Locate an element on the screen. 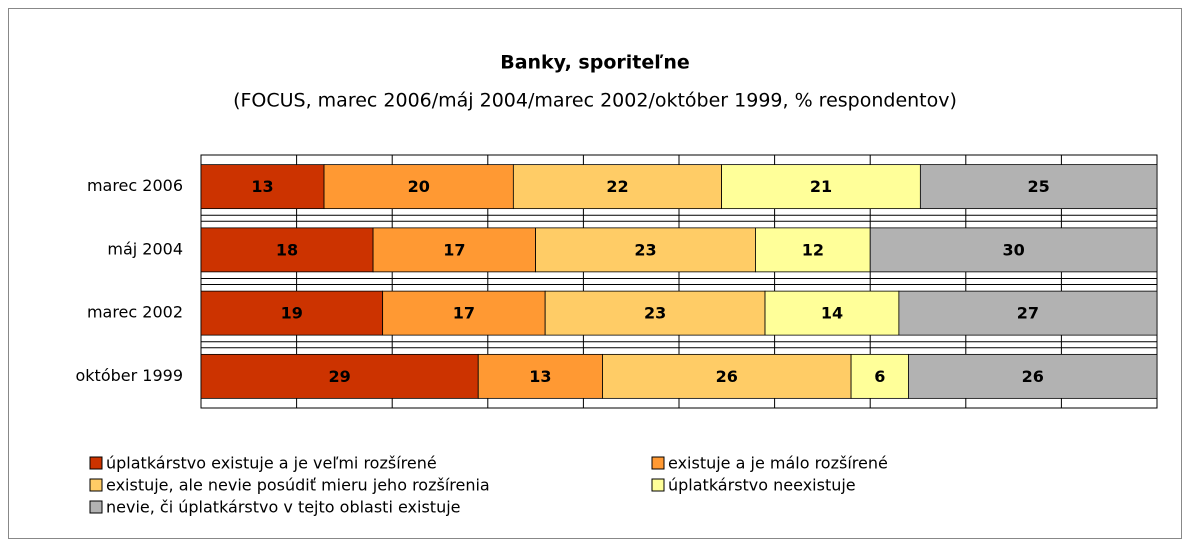 This screenshot has height=547, width=1190. data-label: 25 is located at coordinates (1039, 186).